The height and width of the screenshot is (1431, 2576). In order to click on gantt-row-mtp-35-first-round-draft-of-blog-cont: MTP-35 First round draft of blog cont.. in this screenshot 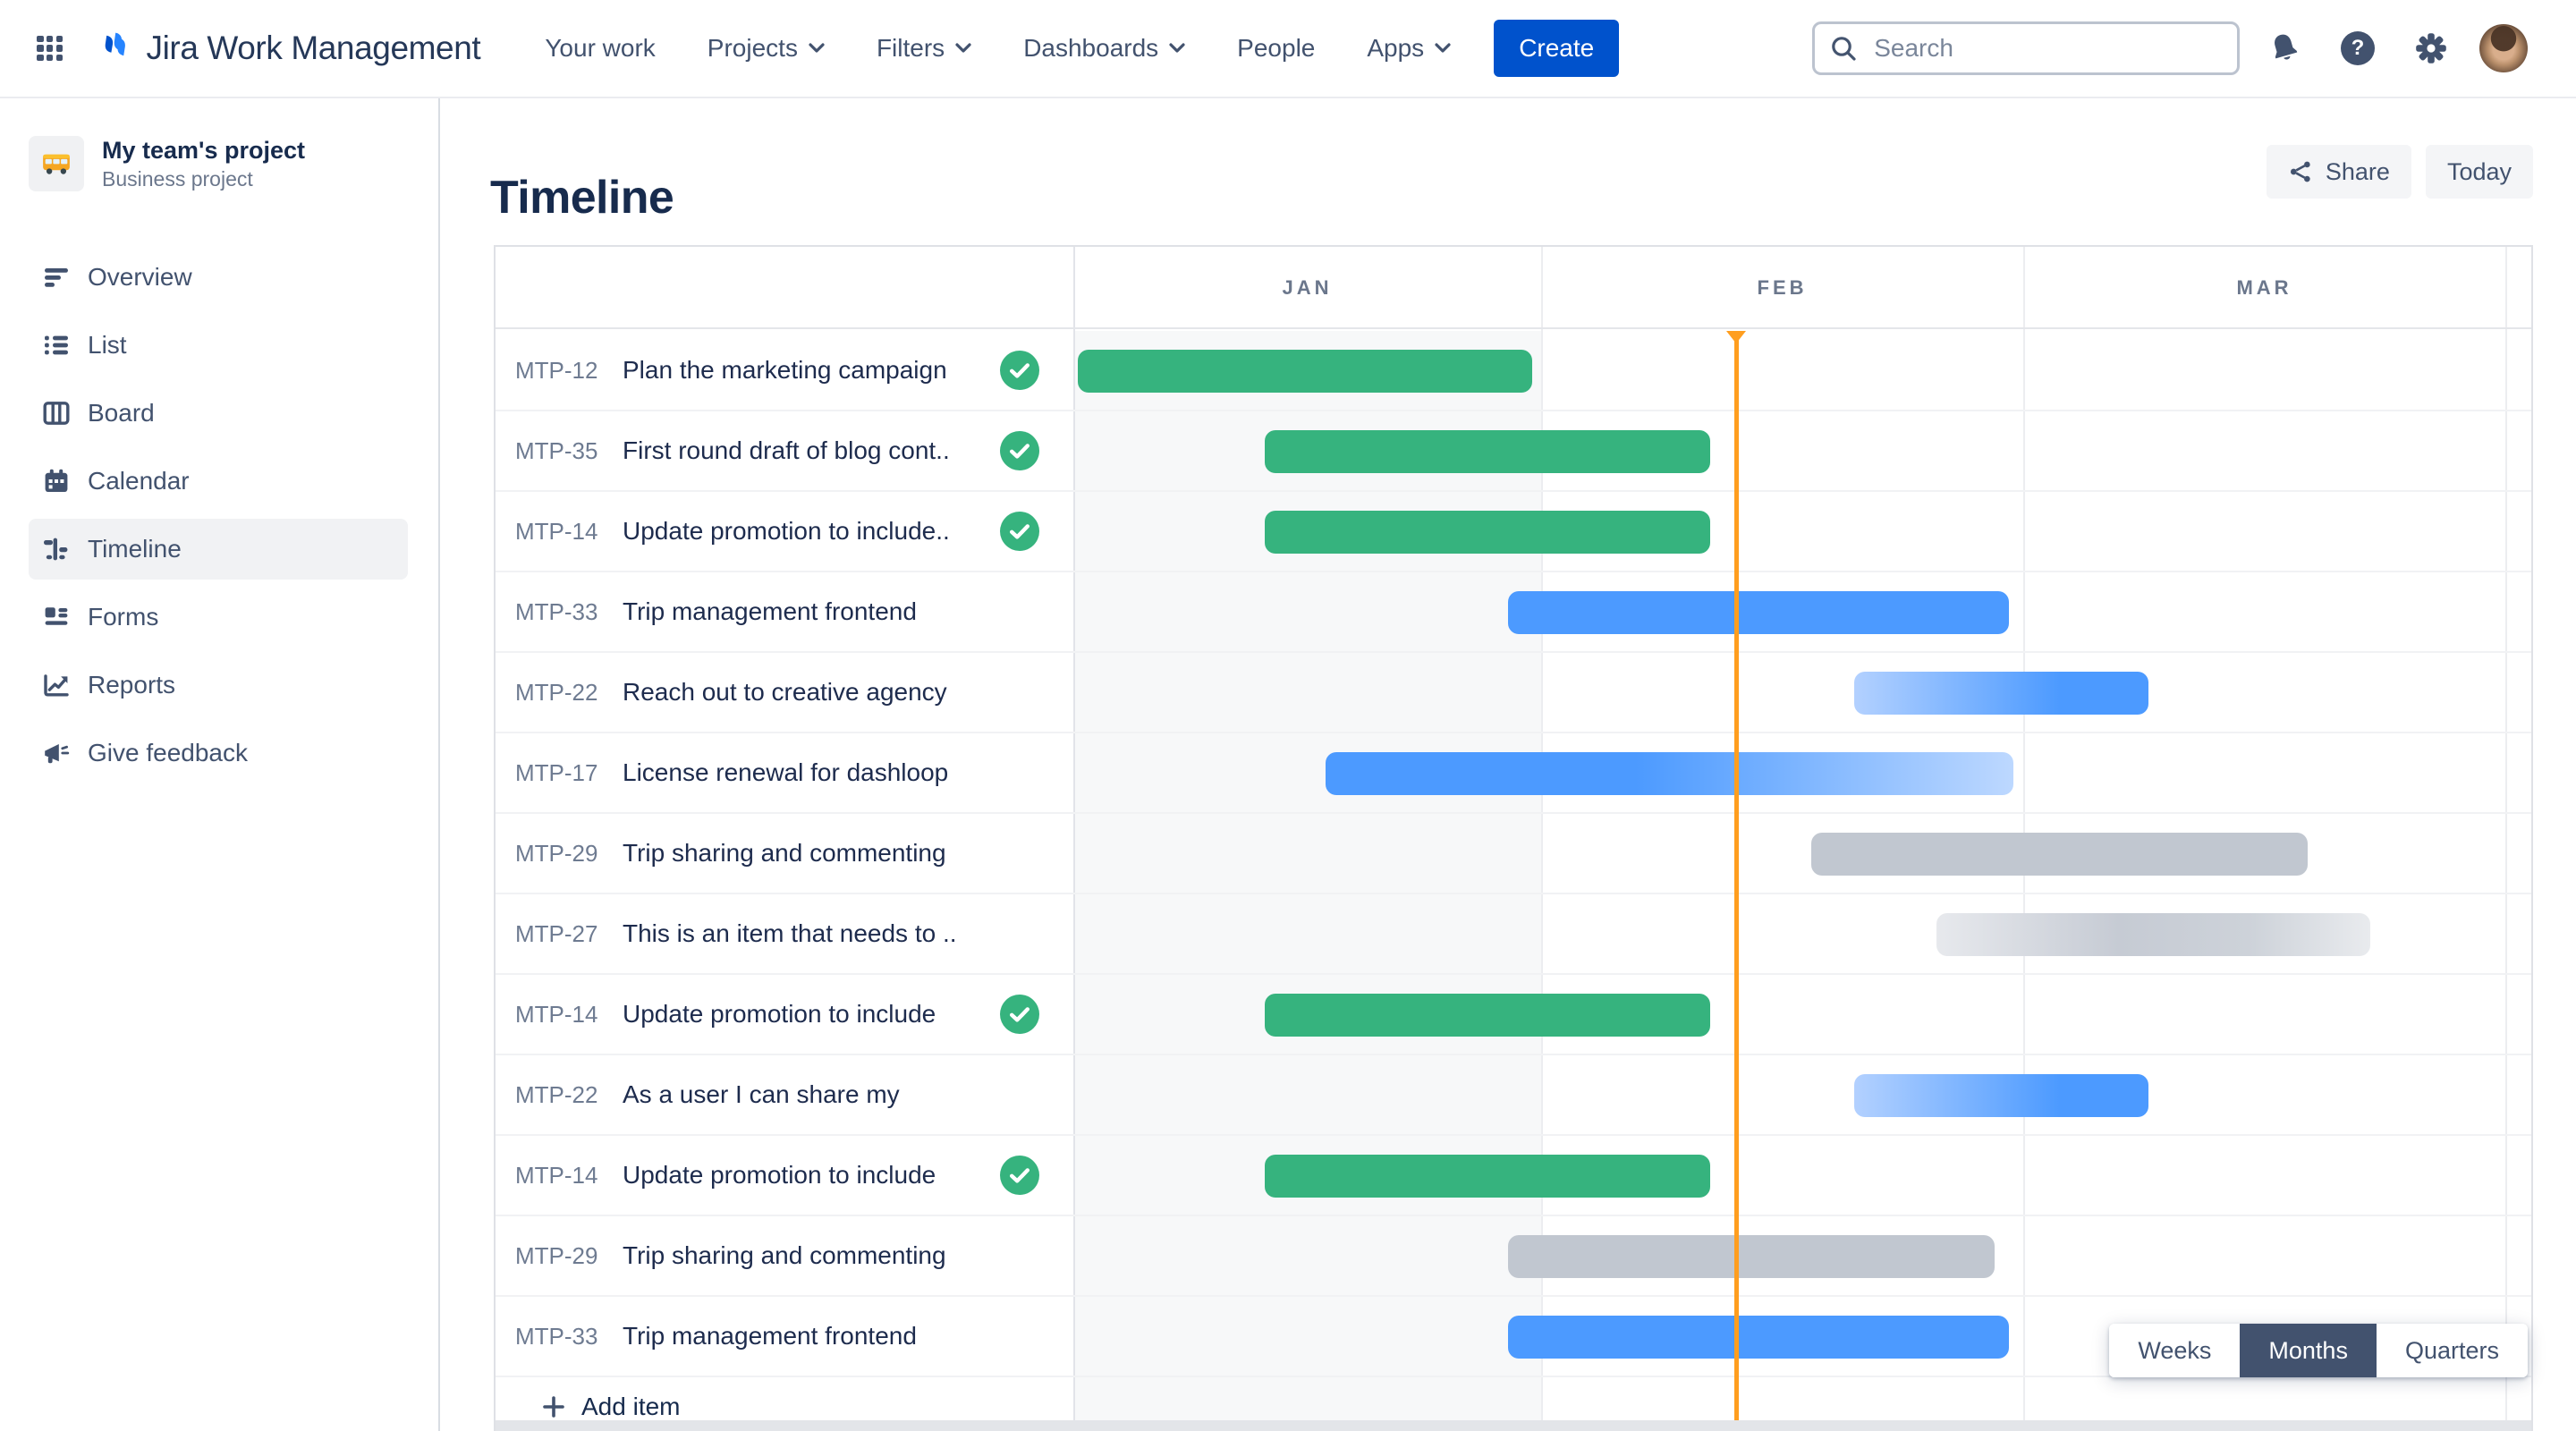, I will do `click(1513, 452)`.